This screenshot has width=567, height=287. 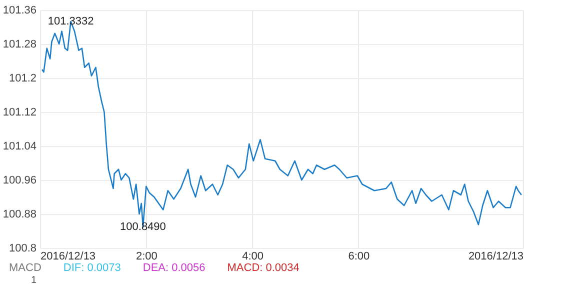 What do you see at coordinates (25, 268) in the screenshot?
I see `text: MACD` at bounding box center [25, 268].